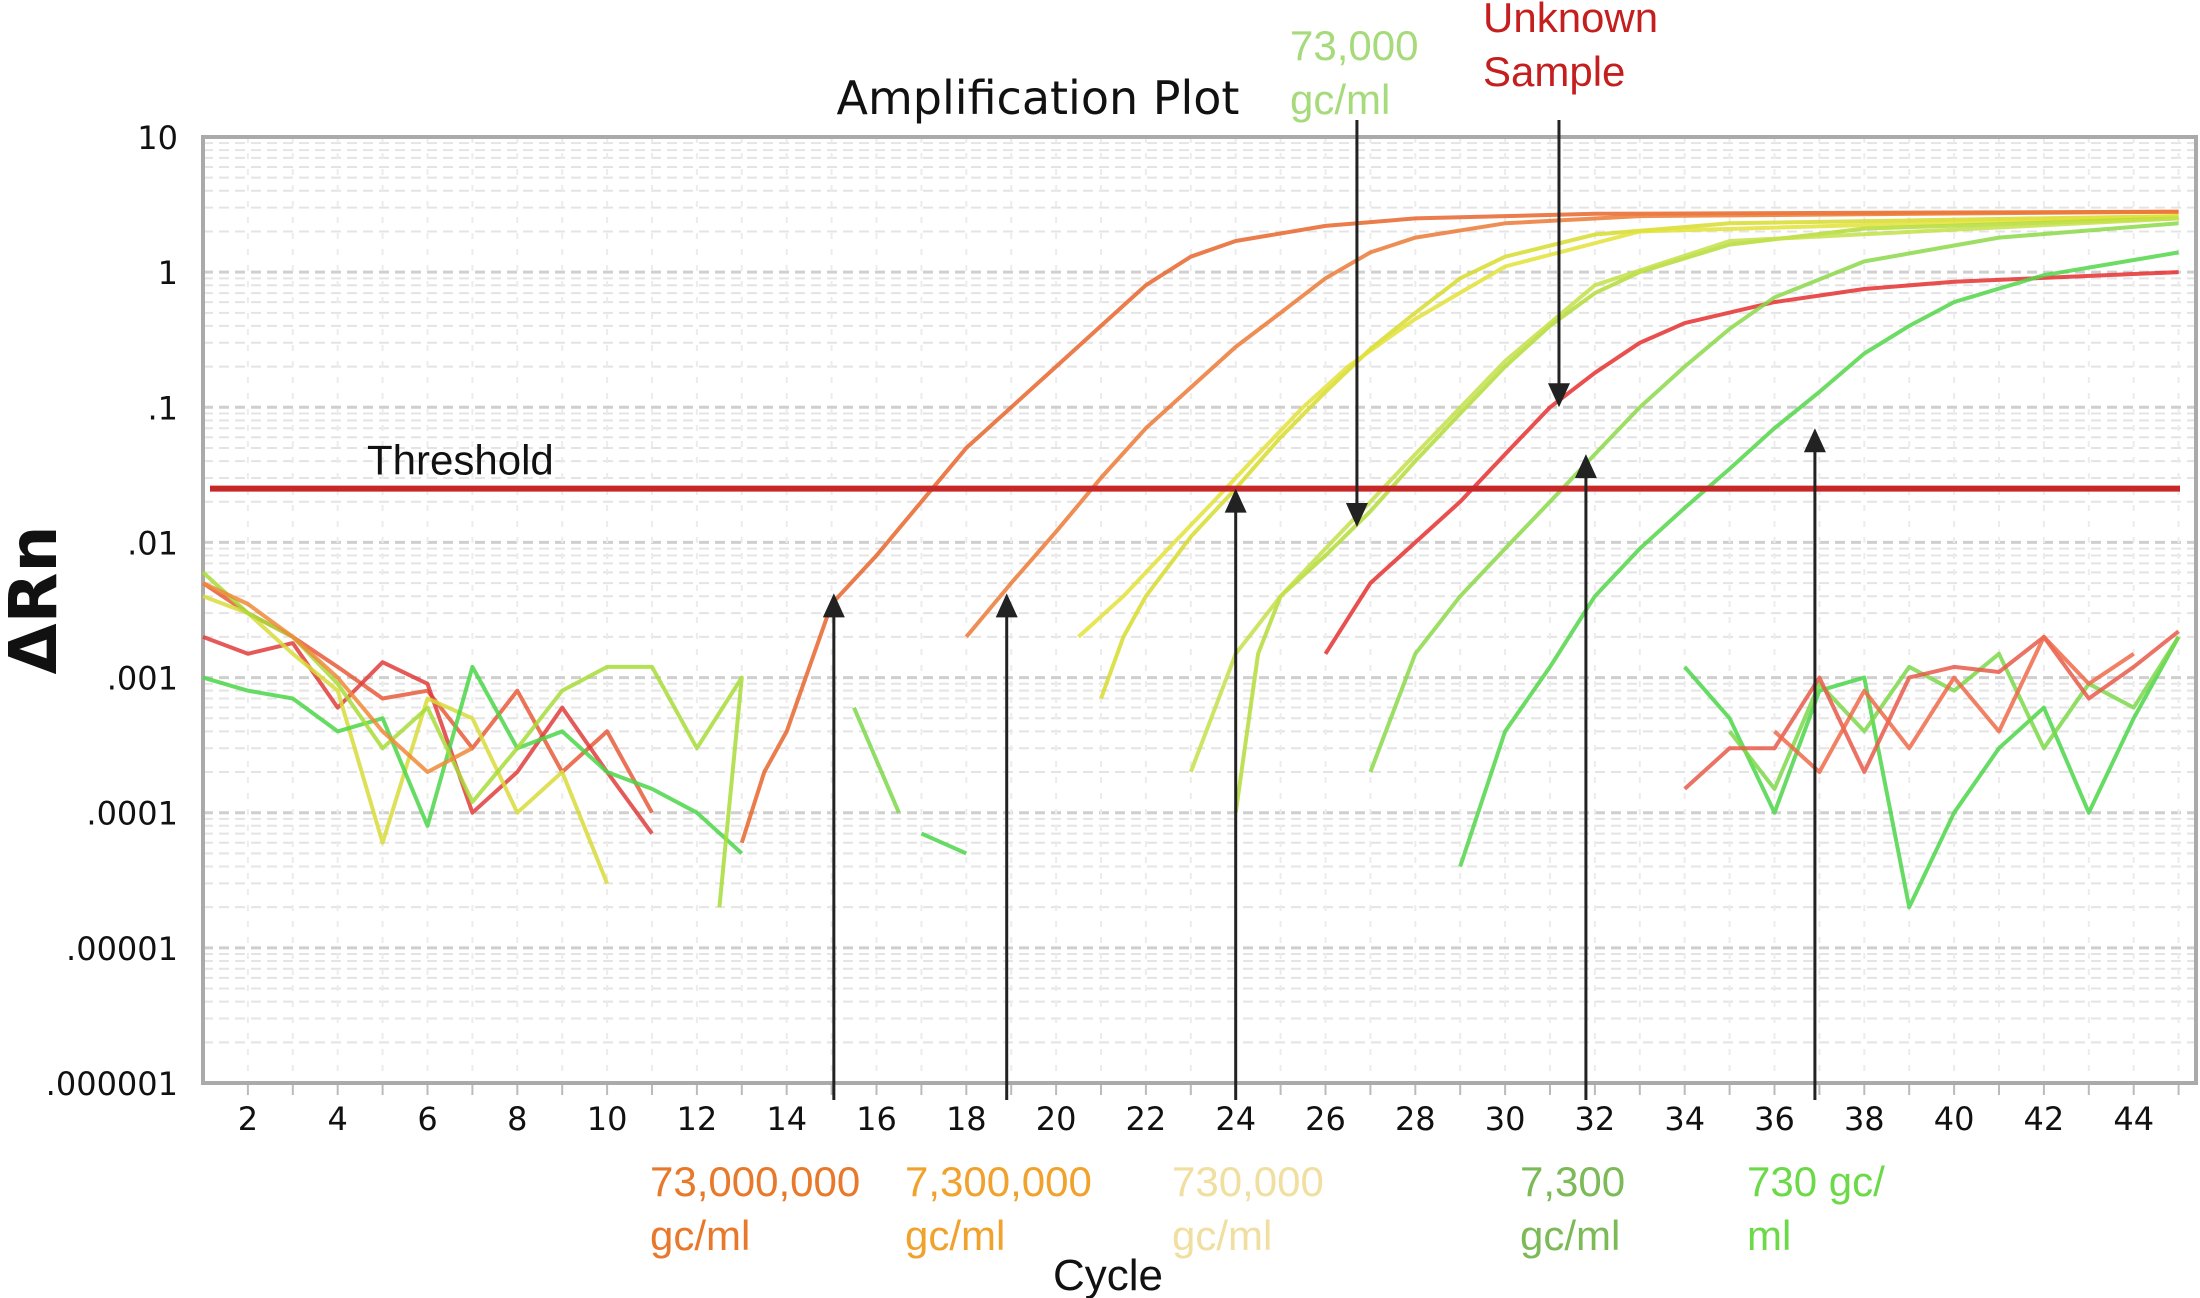  What do you see at coordinates (1108, 1274) in the screenshot?
I see `x-axis-label: Cycle` at bounding box center [1108, 1274].